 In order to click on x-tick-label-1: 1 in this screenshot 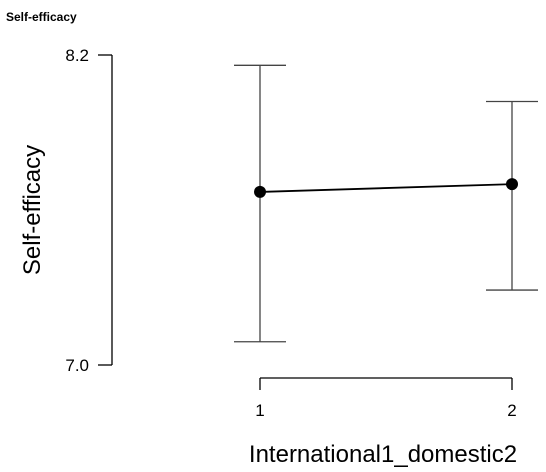, I will do `click(259, 410)`.